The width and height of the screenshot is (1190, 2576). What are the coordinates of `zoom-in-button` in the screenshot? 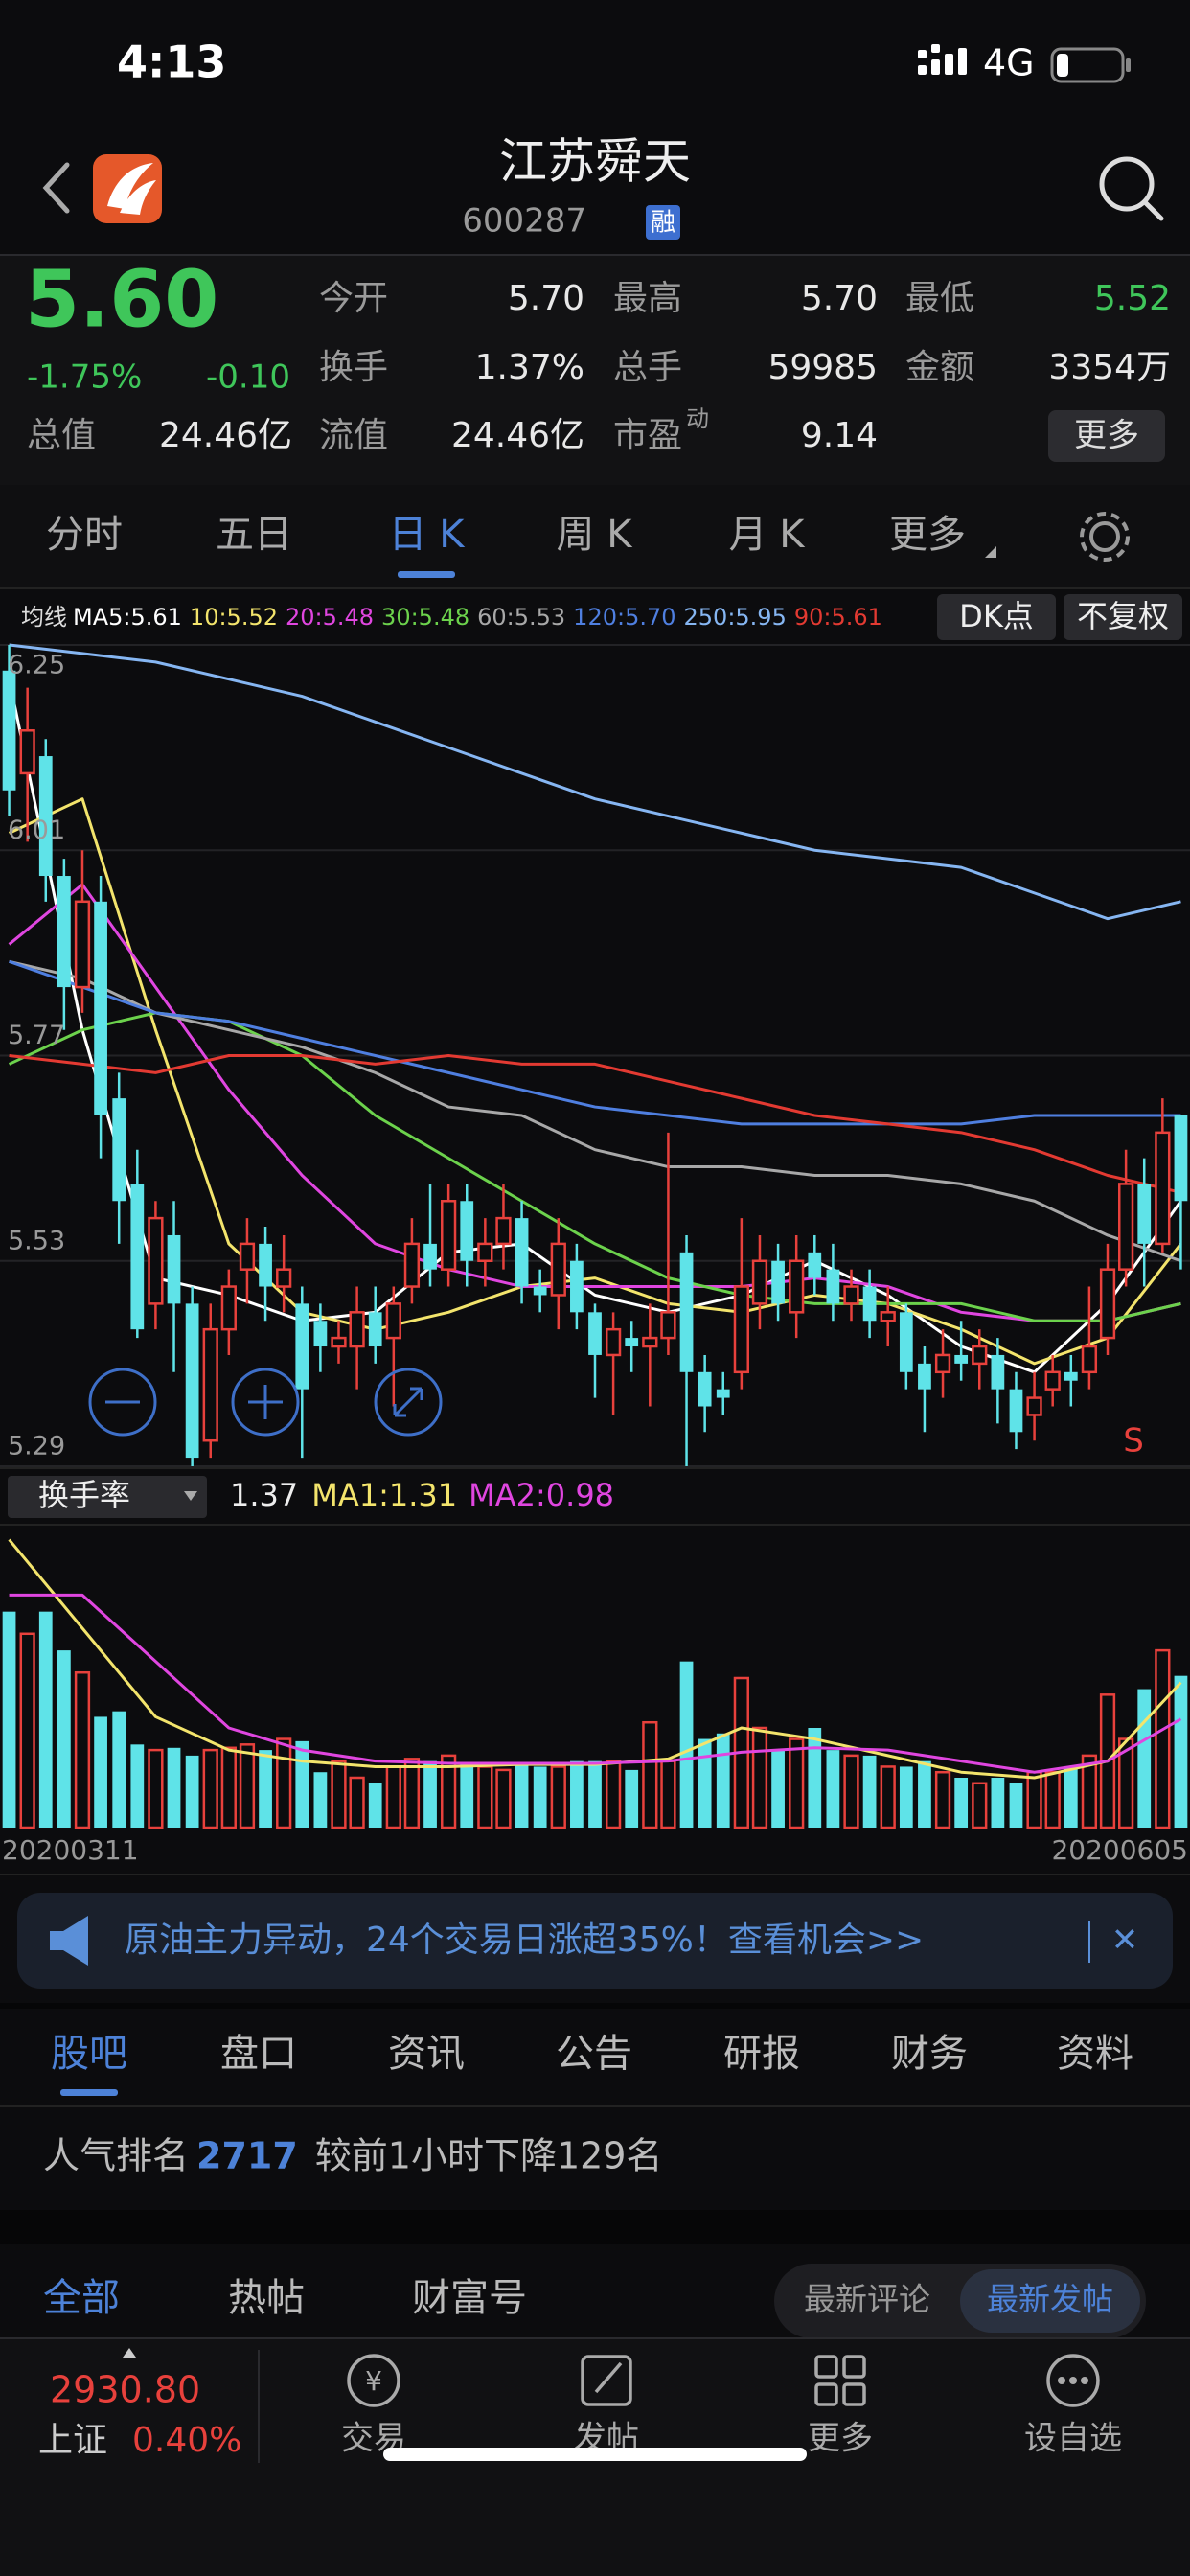 It's located at (265, 1402).